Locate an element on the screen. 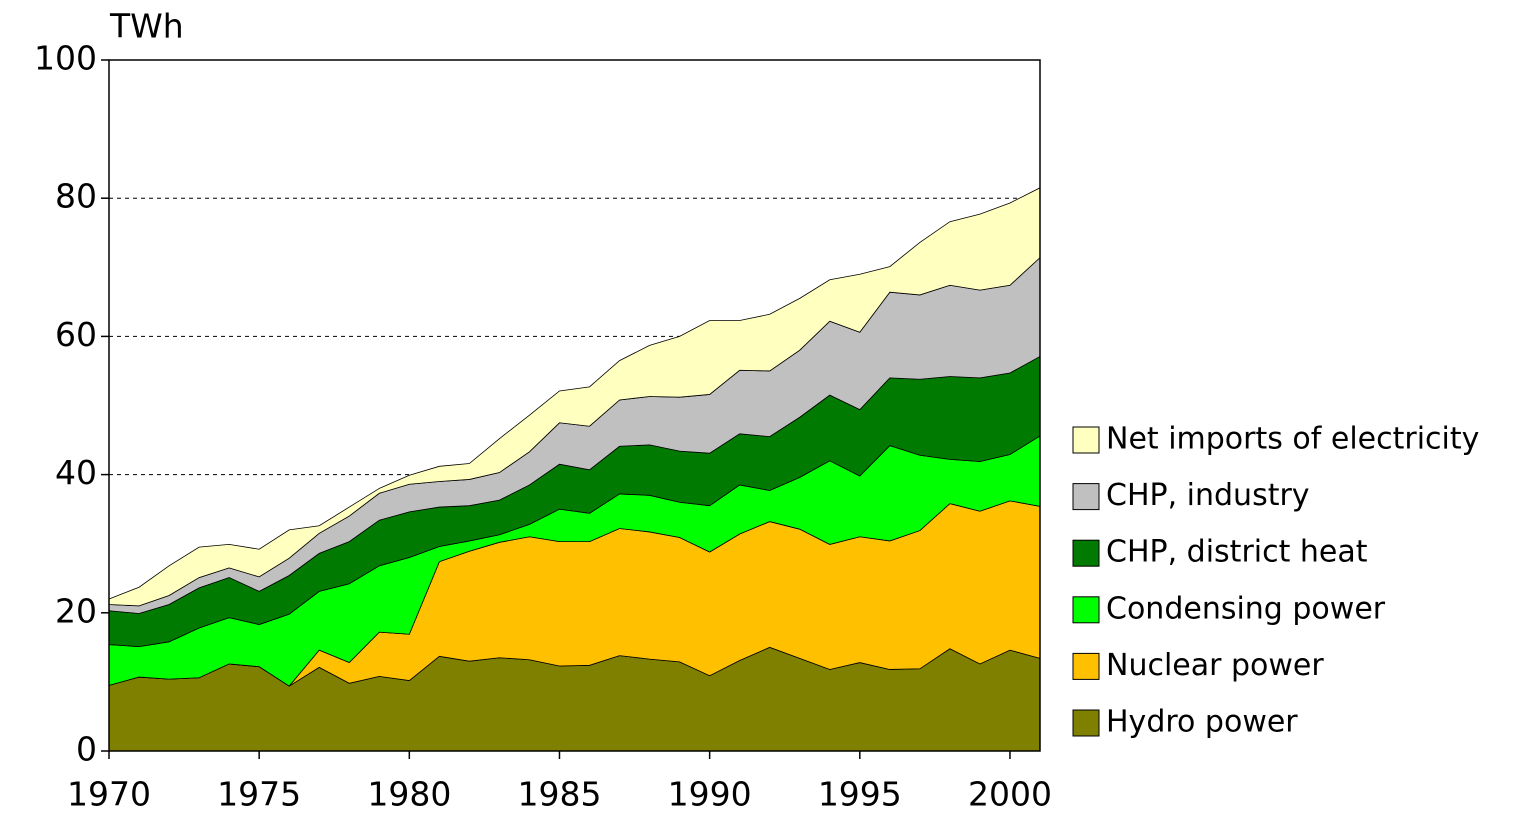 This screenshot has width=1521, height=813. y-tick-label: 20 is located at coordinates (76, 610).